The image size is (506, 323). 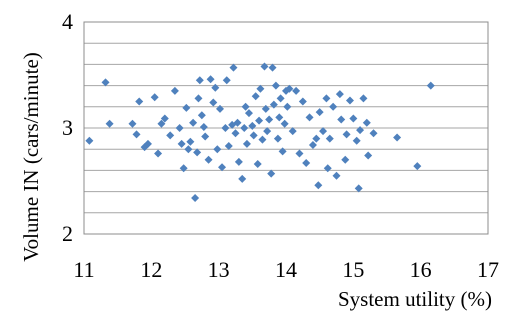 What do you see at coordinates (67, 21) in the screenshot?
I see `y-tick-label: 4` at bounding box center [67, 21].